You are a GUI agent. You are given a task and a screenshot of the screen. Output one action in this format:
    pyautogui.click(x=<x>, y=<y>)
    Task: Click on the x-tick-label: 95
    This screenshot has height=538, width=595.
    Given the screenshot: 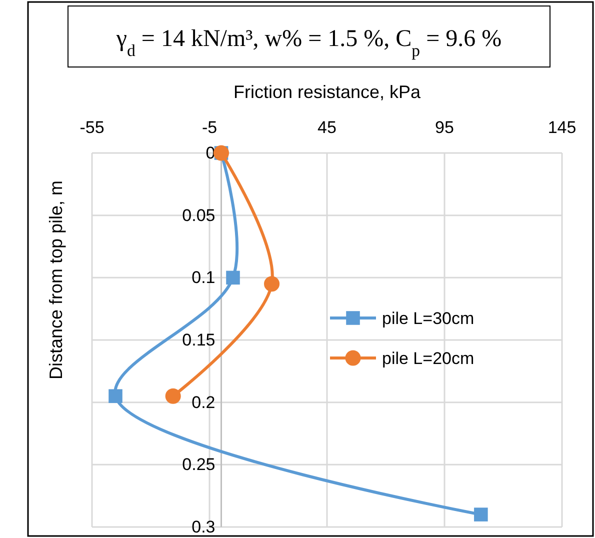 What is the action you would take?
    pyautogui.click(x=444, y=127)
    